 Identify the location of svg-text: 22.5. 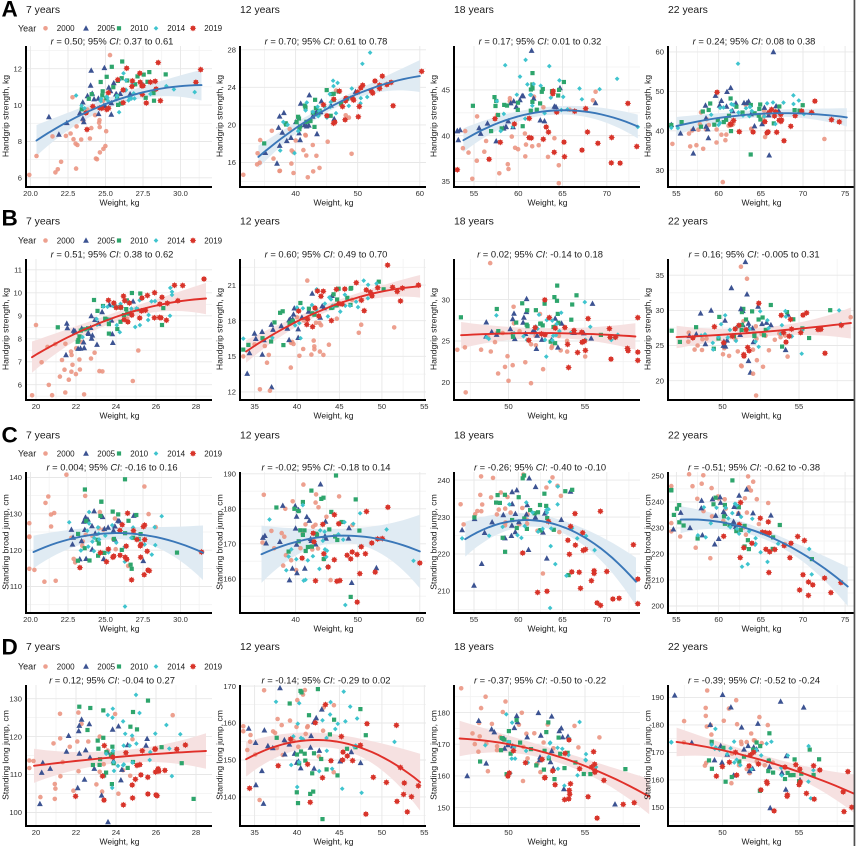
(68, 619).